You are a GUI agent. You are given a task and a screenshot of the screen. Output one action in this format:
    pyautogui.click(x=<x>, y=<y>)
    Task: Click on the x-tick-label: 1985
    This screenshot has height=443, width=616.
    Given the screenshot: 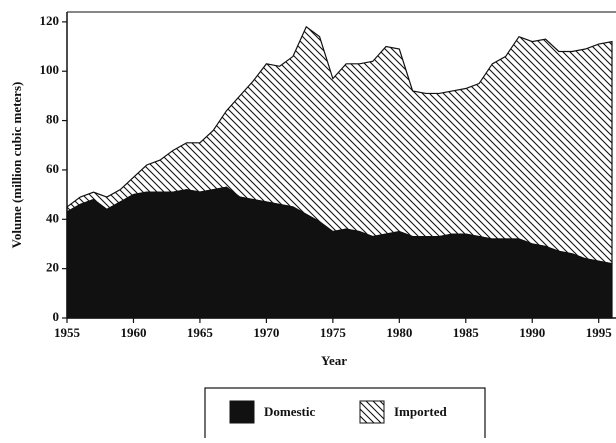 What is the action you would take?
    pyautogui.click(x=466, y=332)
    